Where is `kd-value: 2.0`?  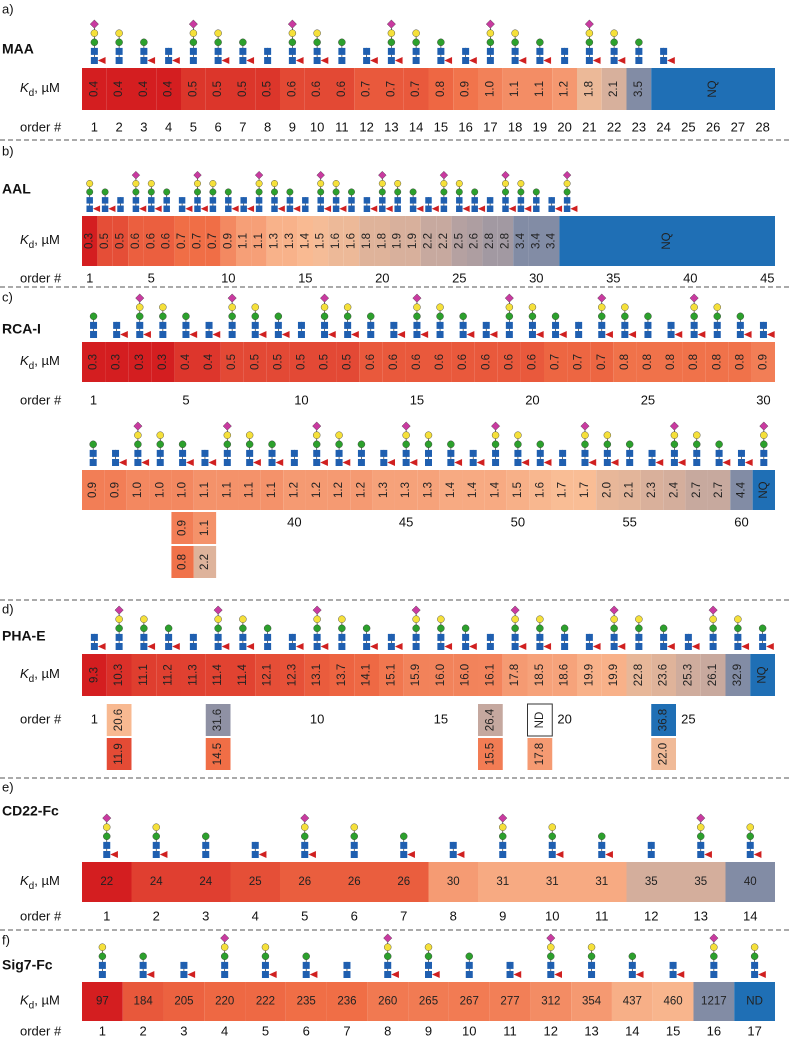 kd-value: 2.0 is located at coordinates (607, 490).